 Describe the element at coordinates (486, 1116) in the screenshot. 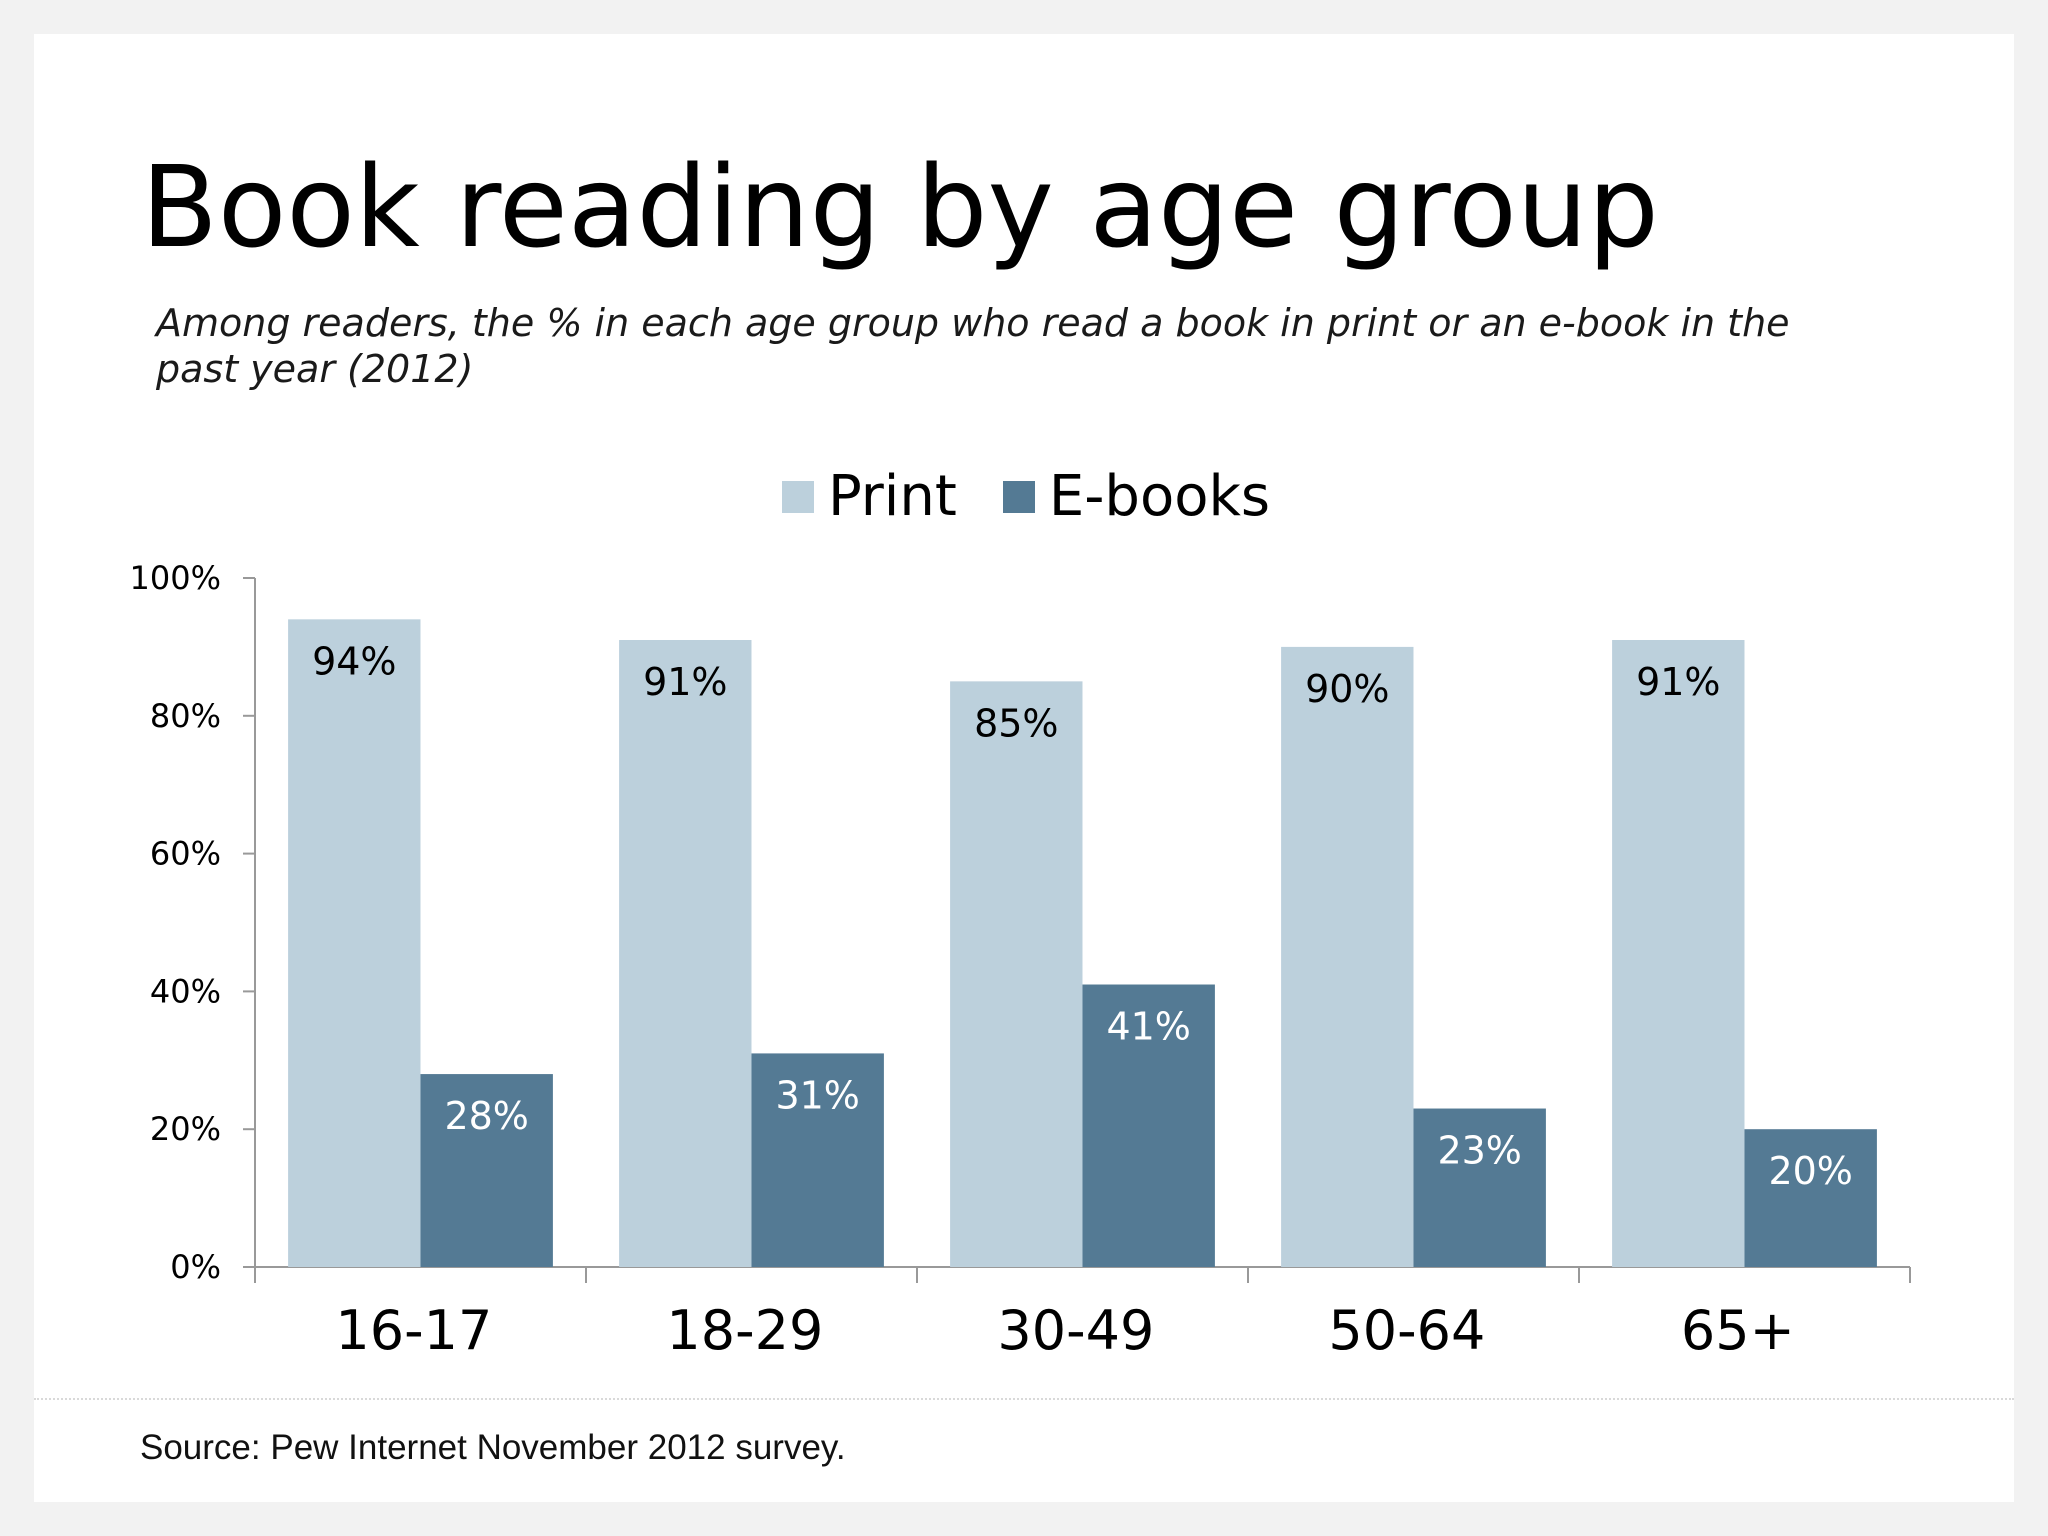

I see `data-label: 28%` at that location.